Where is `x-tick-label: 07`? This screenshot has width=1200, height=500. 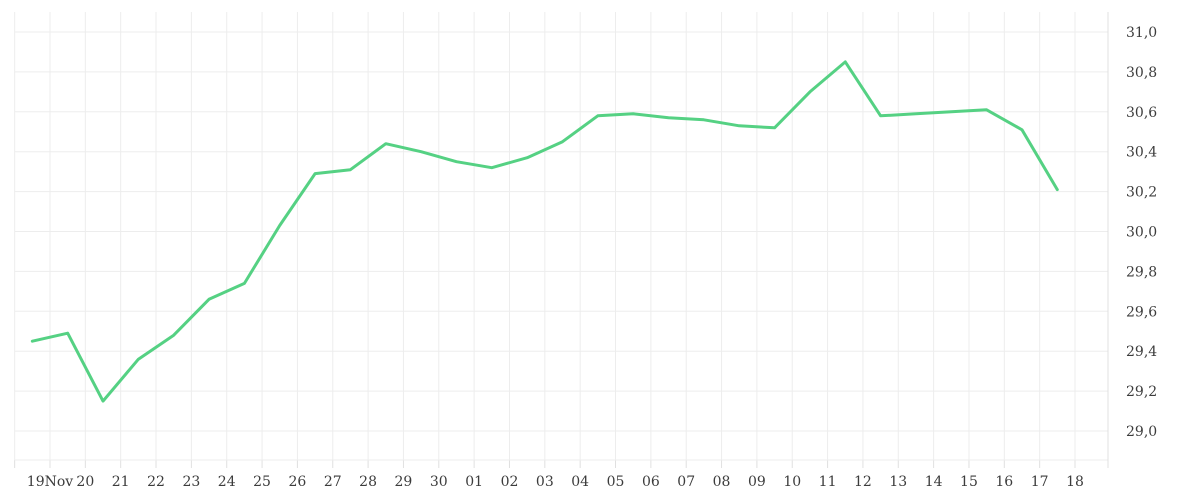 x-tick-label: 07 is located at coordinates (686, 482).